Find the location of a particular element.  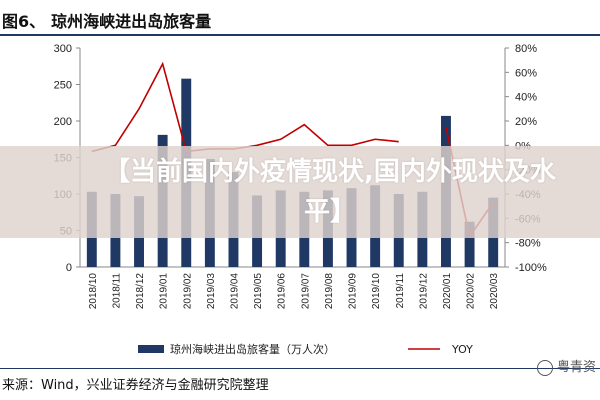

x-tick-label: 2018/12 is located at coordinates (140, 291).